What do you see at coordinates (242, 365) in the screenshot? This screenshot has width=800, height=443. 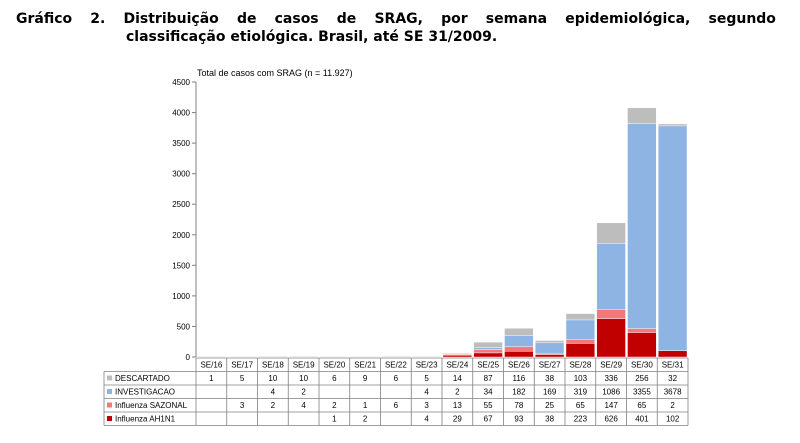 I see `x-category-label: SE/17` at bounding box center [242, 365].